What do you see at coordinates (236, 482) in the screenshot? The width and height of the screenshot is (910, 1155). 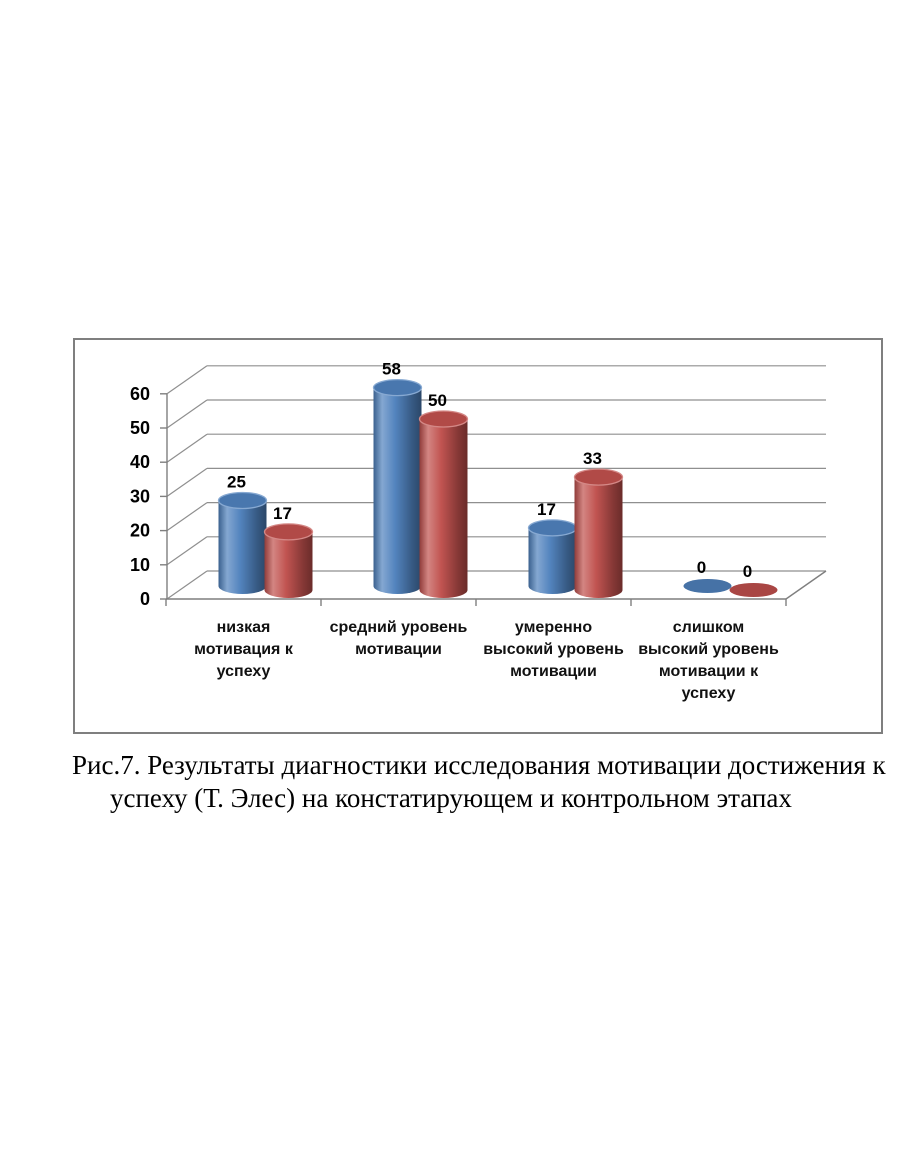 I see `data-label: 25` at bounding box center [236, 482].